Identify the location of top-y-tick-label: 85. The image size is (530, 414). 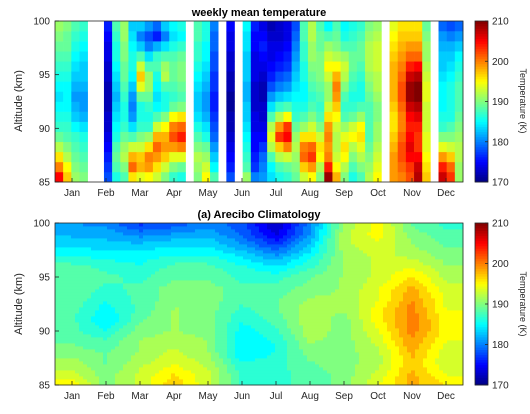
(45, 183).